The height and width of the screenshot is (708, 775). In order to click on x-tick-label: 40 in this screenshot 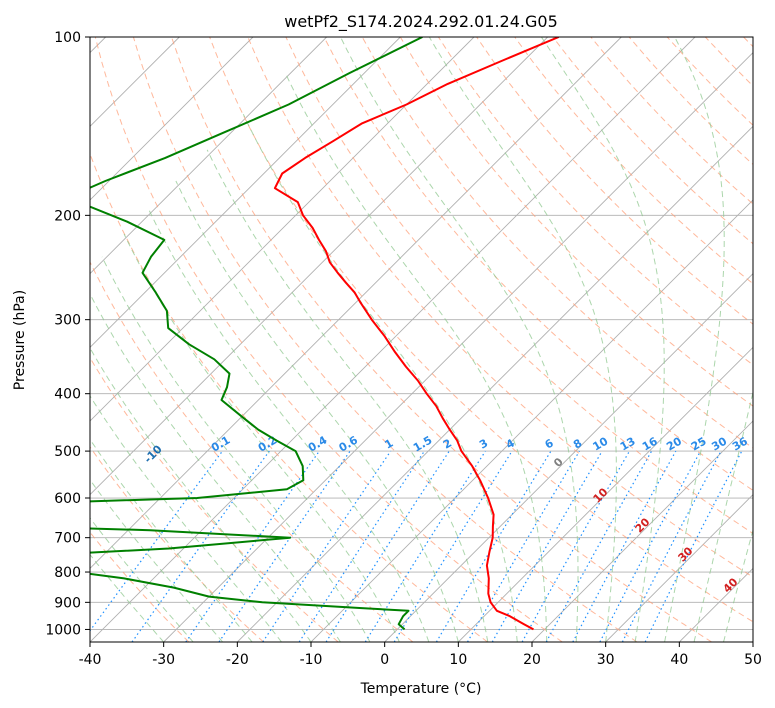, I will do `click(679, 660)`.